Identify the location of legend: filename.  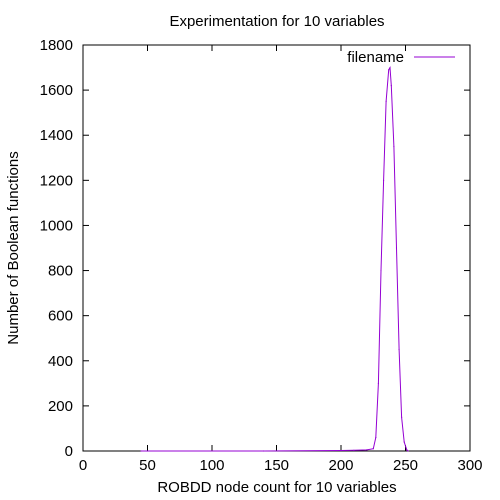
(401, 57).